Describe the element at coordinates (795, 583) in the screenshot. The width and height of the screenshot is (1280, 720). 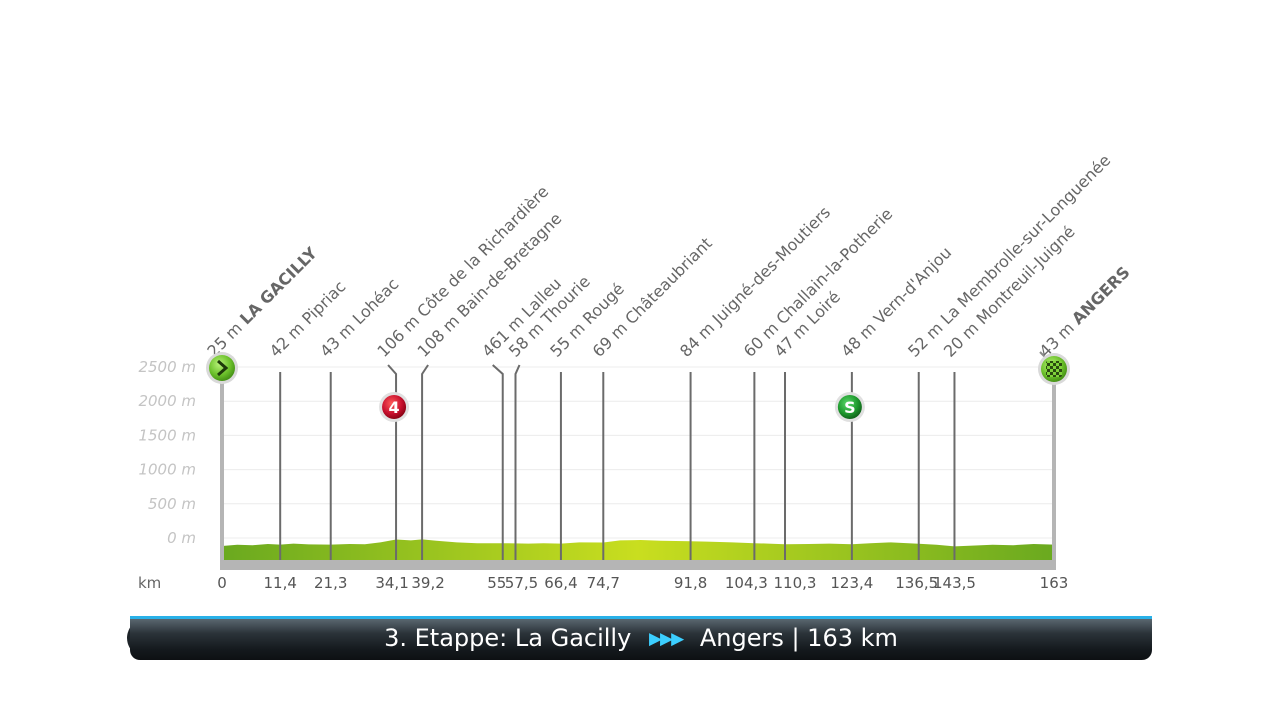
I see `x-tick-label: 110,3` at that location.